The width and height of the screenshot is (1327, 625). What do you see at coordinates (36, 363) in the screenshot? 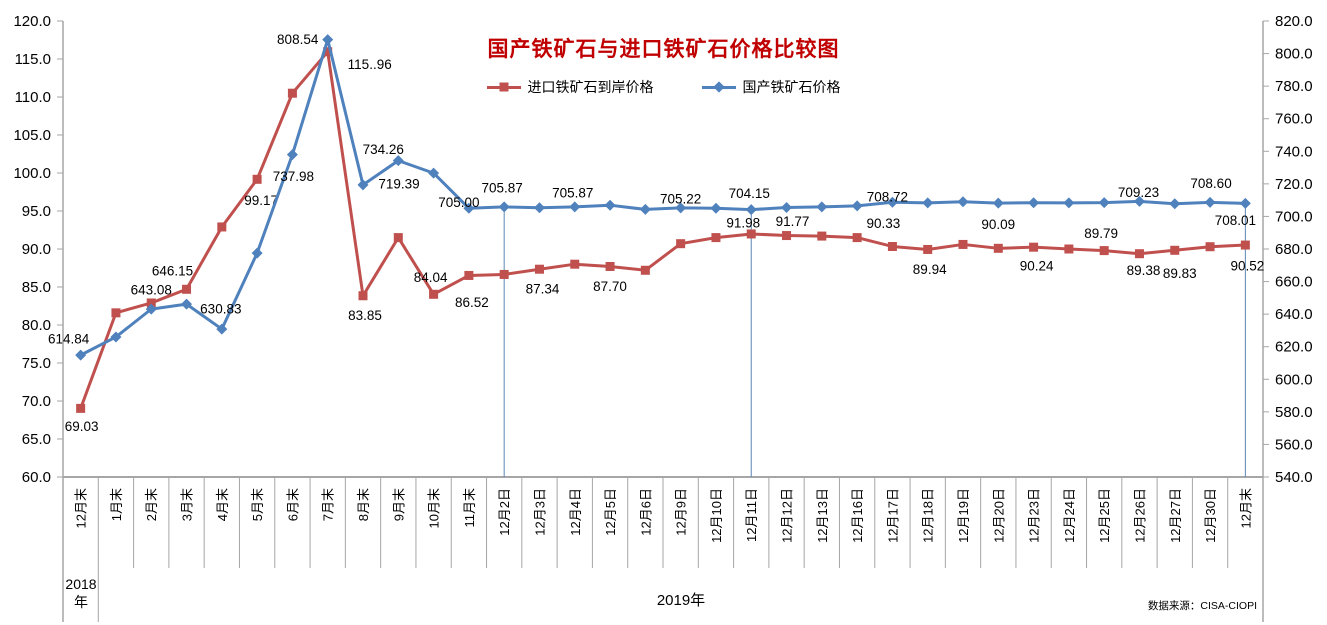
I see `left-axis-tick-label: 75.0` at bounding box center [36, 363].